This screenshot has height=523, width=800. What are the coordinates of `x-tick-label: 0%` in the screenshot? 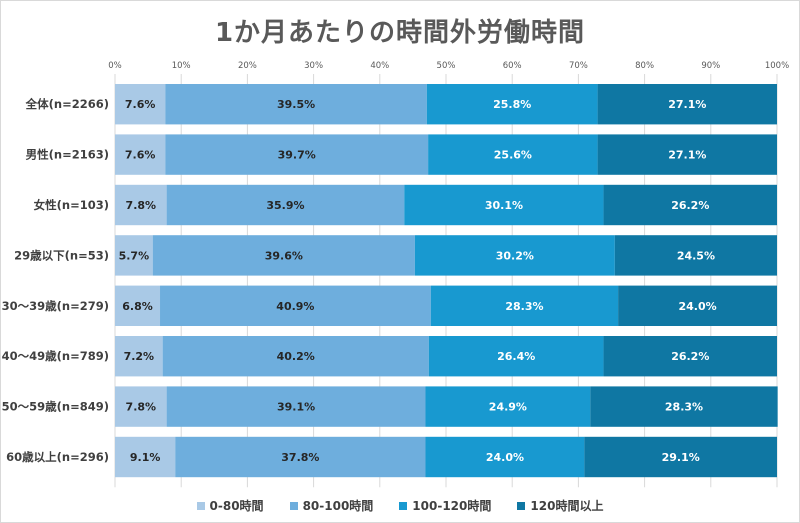 It's located at (115, 66).